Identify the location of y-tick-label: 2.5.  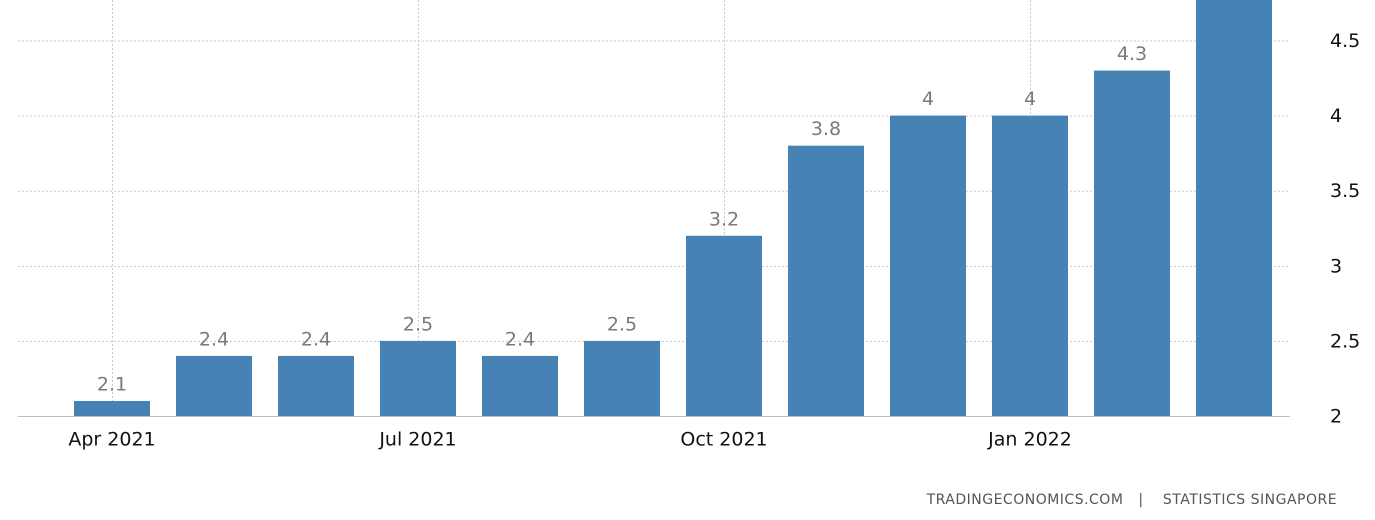
(1345, 341).